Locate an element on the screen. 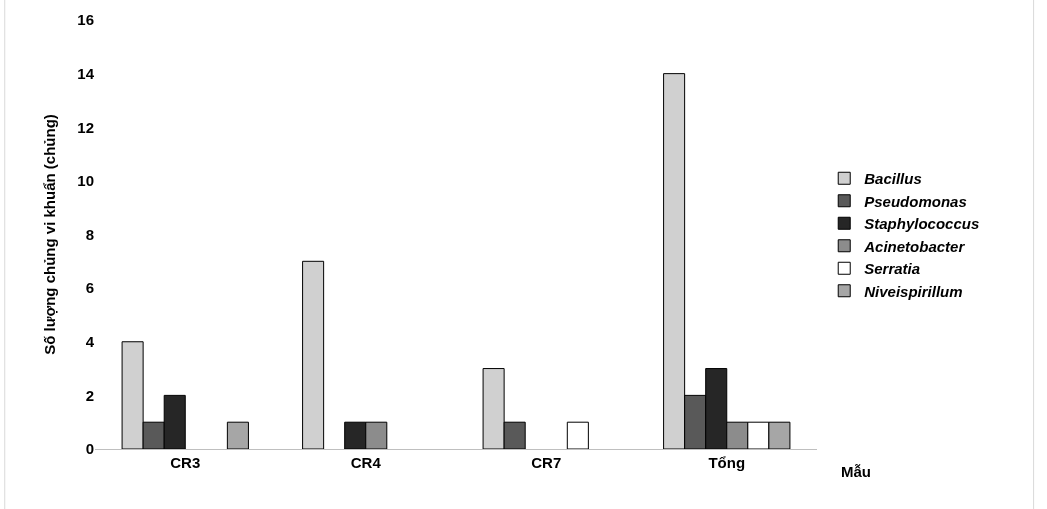 The image size is (1047, 509). x-tick-label: Tổng is located at coordinates (727, 462).